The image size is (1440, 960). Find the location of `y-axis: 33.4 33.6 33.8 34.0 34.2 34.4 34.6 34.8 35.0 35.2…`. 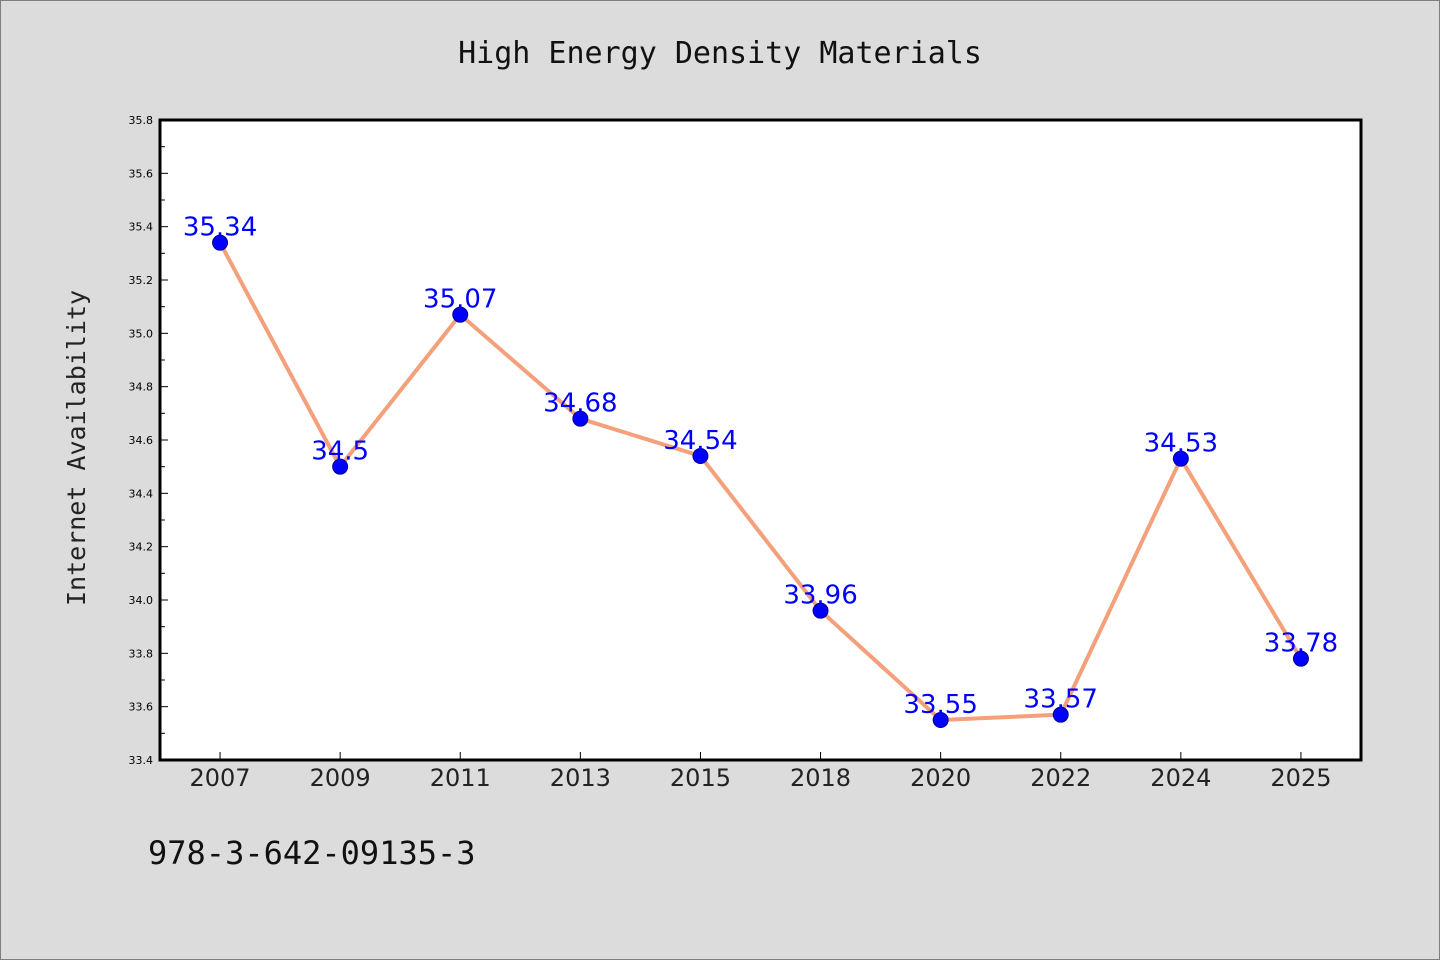

y-axis: 33.4 33.6 33.8 34.0 34.2 34.4 34.6 34.8 35.0 35.2… is located at coordinates (148, 440).